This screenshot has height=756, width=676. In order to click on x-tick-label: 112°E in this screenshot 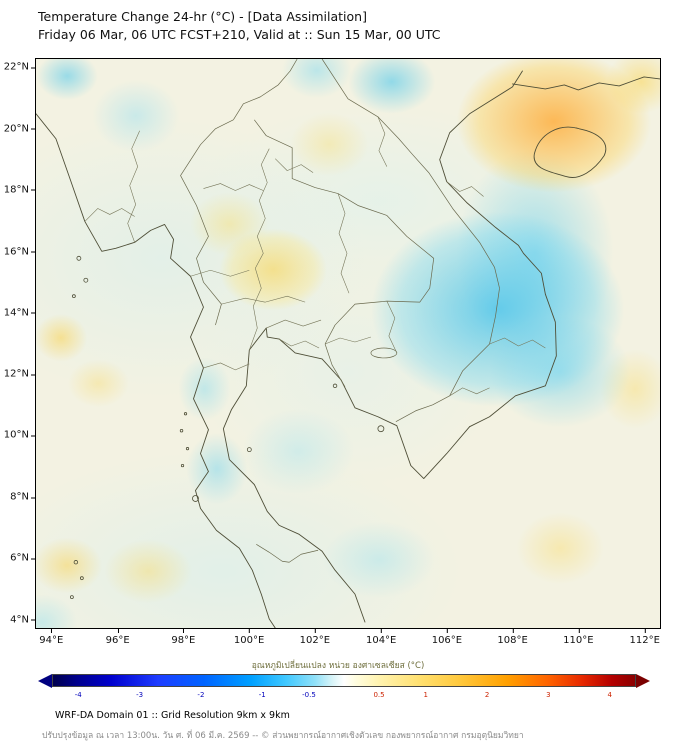, I will do `click(644, 637)`.